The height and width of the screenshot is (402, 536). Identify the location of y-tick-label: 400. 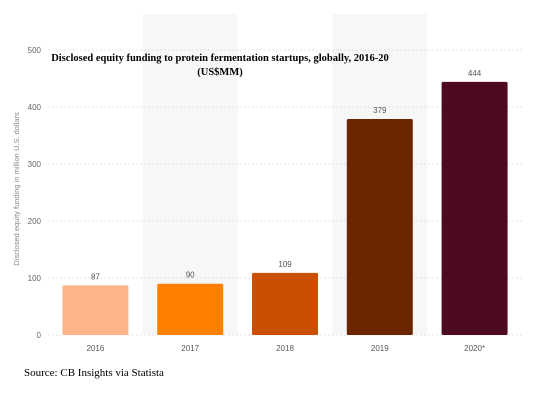
(35, 107).